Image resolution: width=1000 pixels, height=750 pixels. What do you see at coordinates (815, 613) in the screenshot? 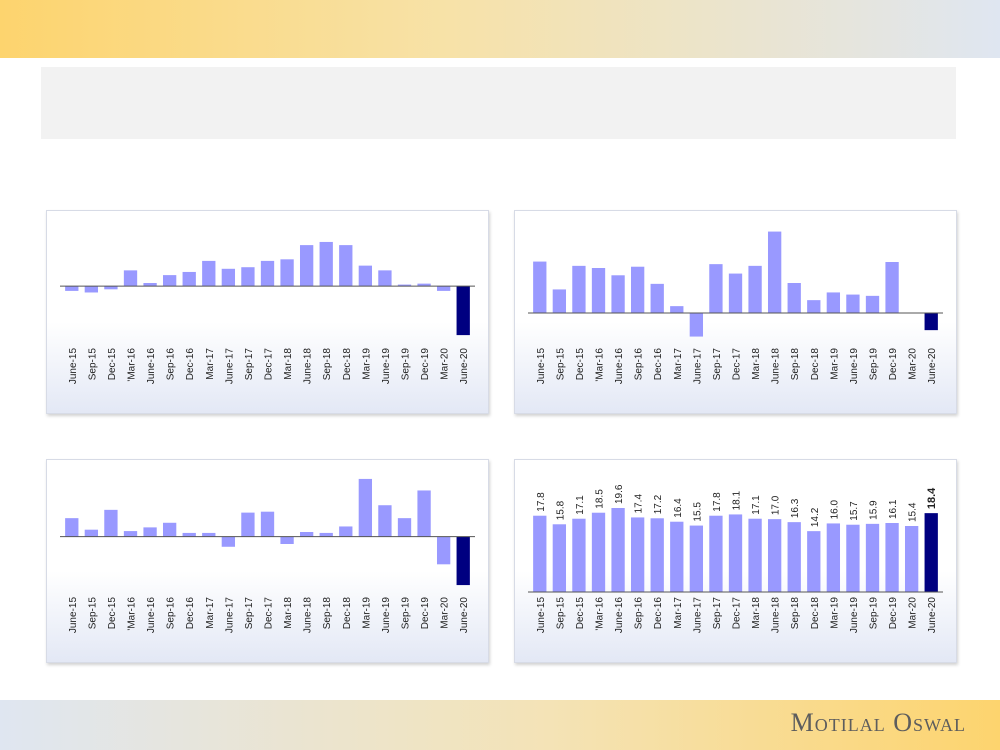
I see `tick-label: Dec-18` at bounding box center [815, 613].